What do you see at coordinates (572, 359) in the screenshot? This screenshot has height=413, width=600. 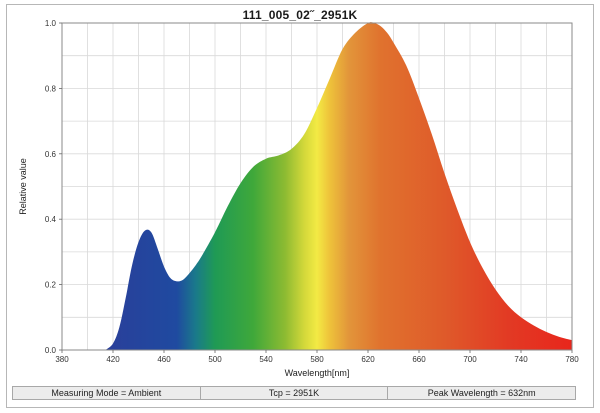 I see `x-tick-label: 780` at bounding box center [572, 359].